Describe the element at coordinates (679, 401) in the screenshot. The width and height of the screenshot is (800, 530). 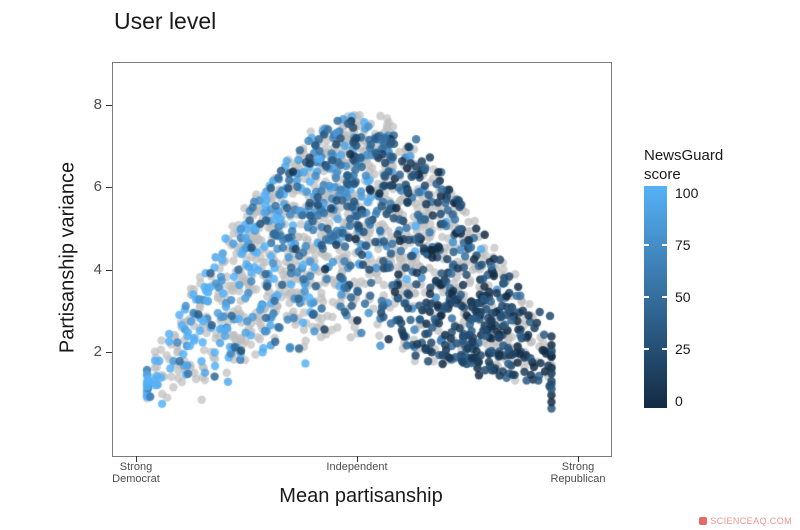
I see `legend-tick-label: 0` at that location.